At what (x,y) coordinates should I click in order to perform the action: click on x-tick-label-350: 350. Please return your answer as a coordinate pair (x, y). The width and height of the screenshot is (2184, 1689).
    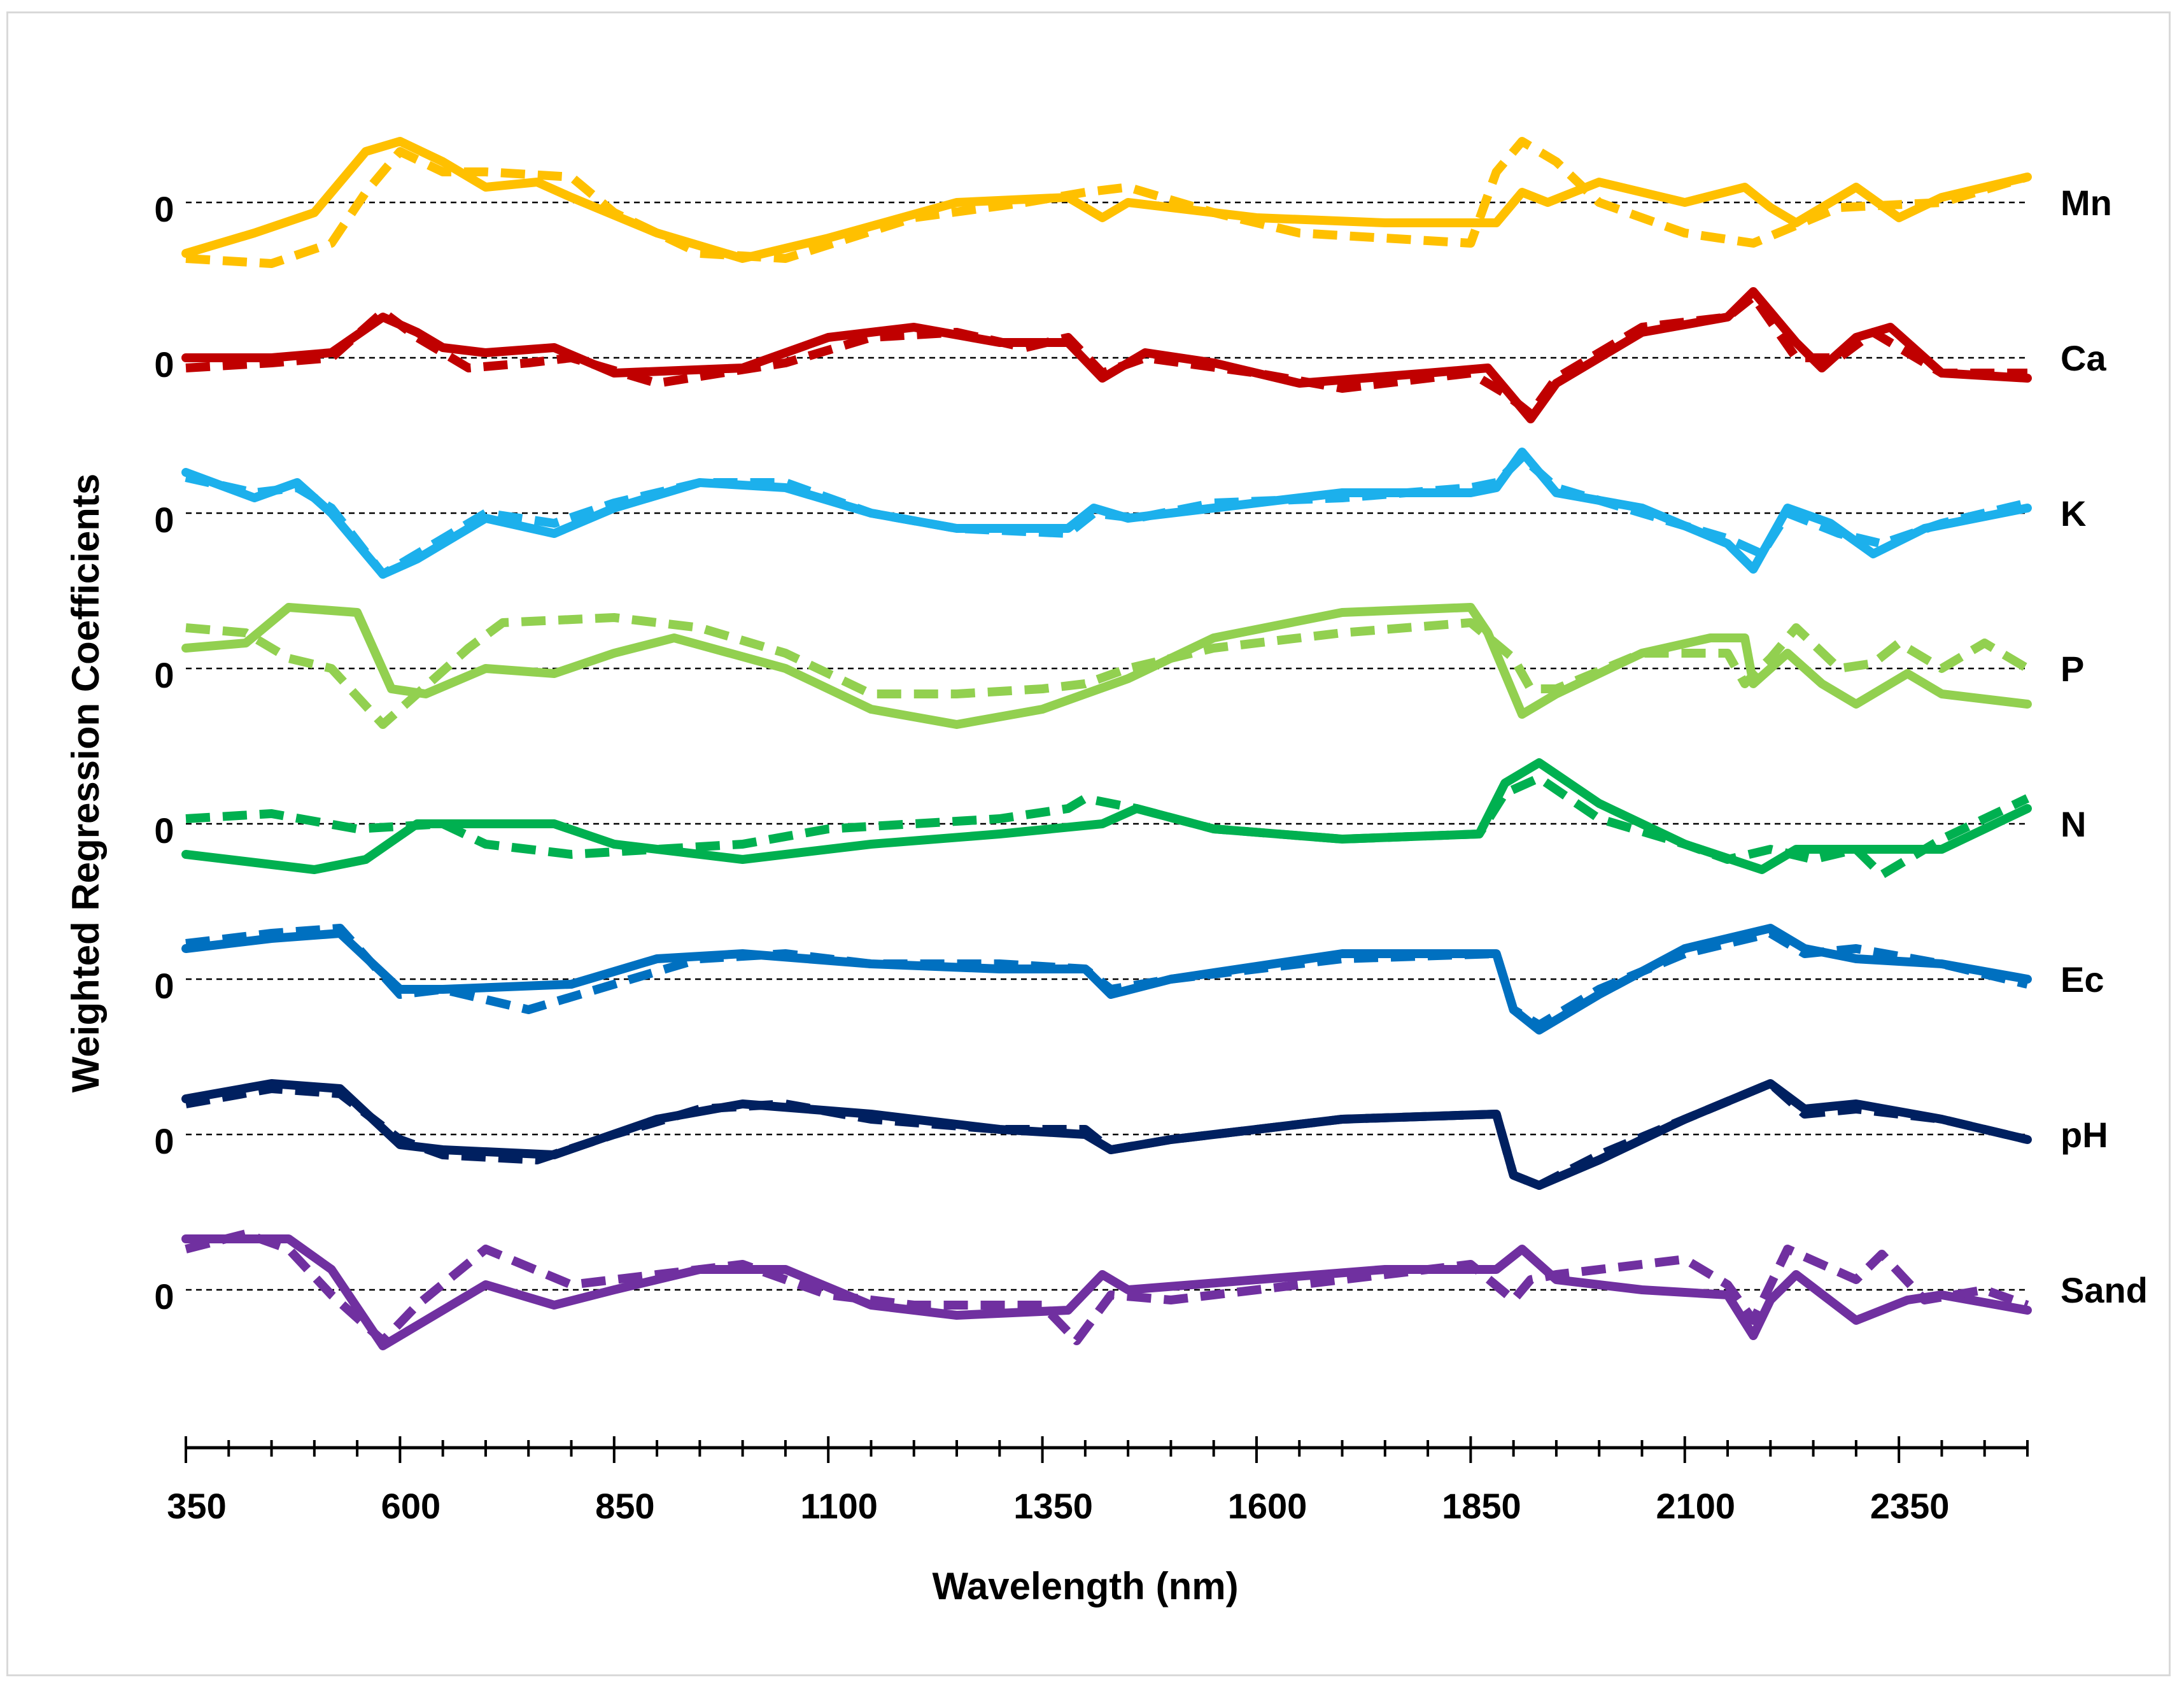
    Looking at the image, I should click on (196, 1506).